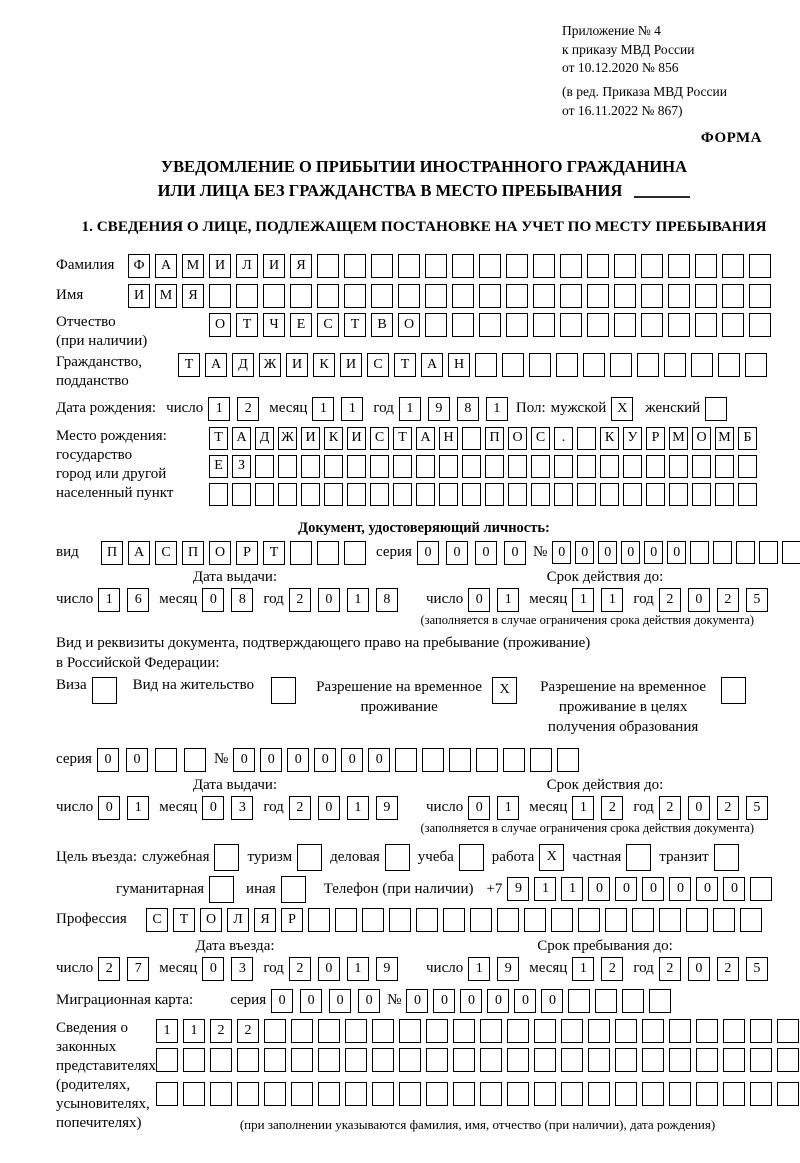 This screenshot has width=800, height=1163. I want to click on temp-residence-permit-checkbox: X, so click(505, 690).